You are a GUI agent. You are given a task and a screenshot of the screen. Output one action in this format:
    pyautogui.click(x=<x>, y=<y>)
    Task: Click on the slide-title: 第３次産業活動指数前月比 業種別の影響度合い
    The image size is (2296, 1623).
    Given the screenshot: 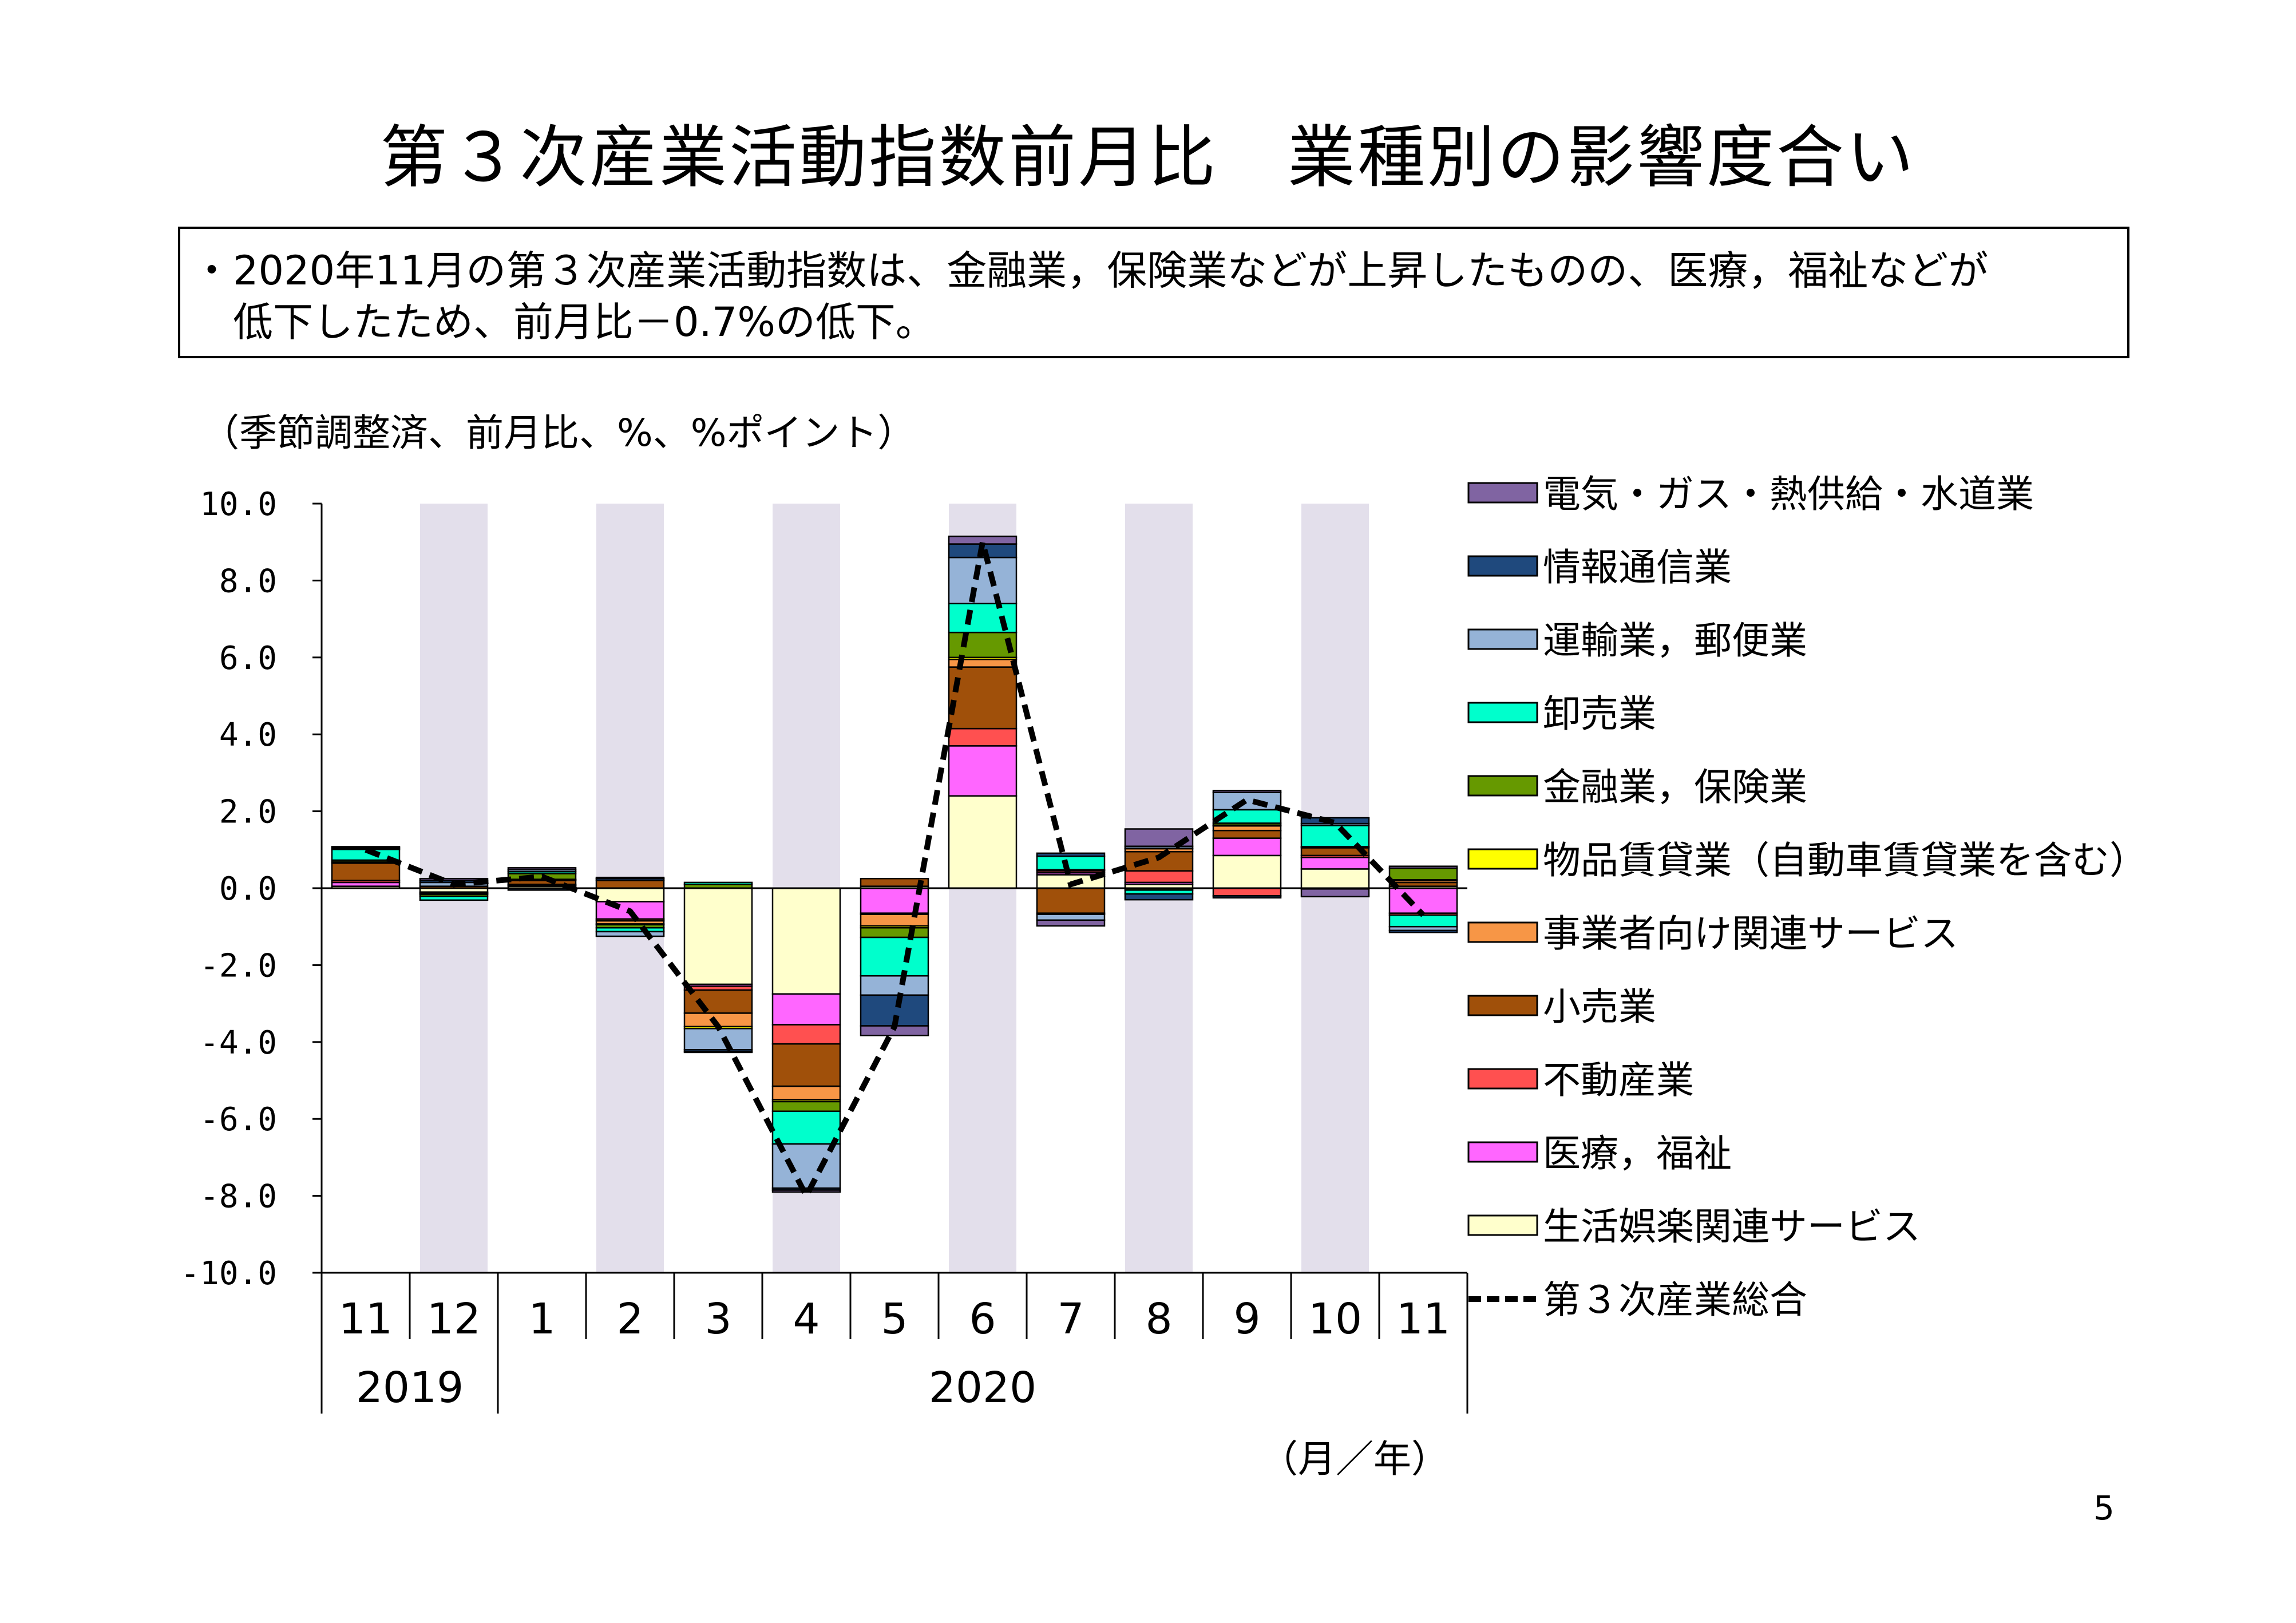 What is the action you would take?
    pyautogui.click(x=1147, y=157)
    